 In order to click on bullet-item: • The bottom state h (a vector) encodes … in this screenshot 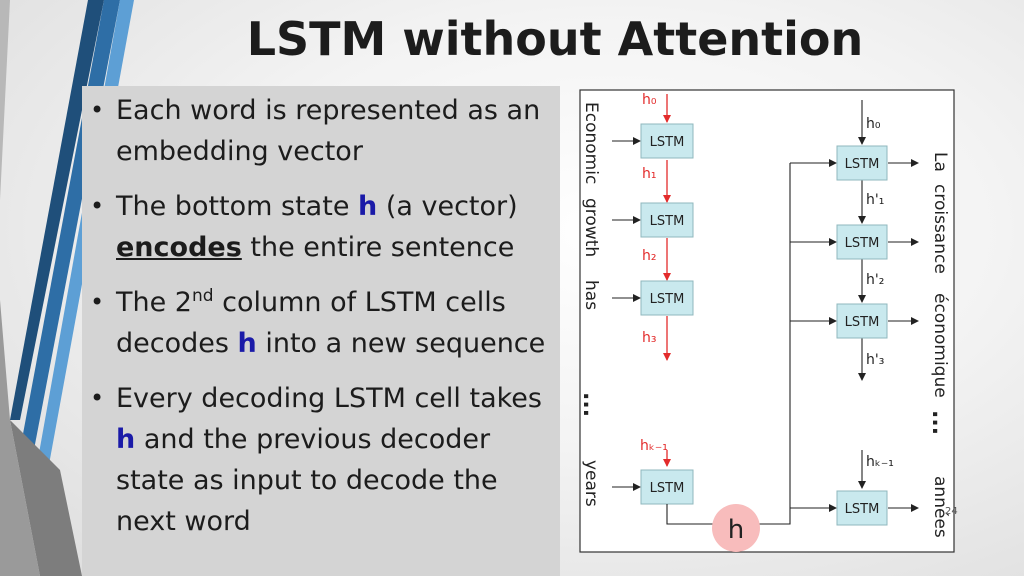, I will do `click(321, 227)`.